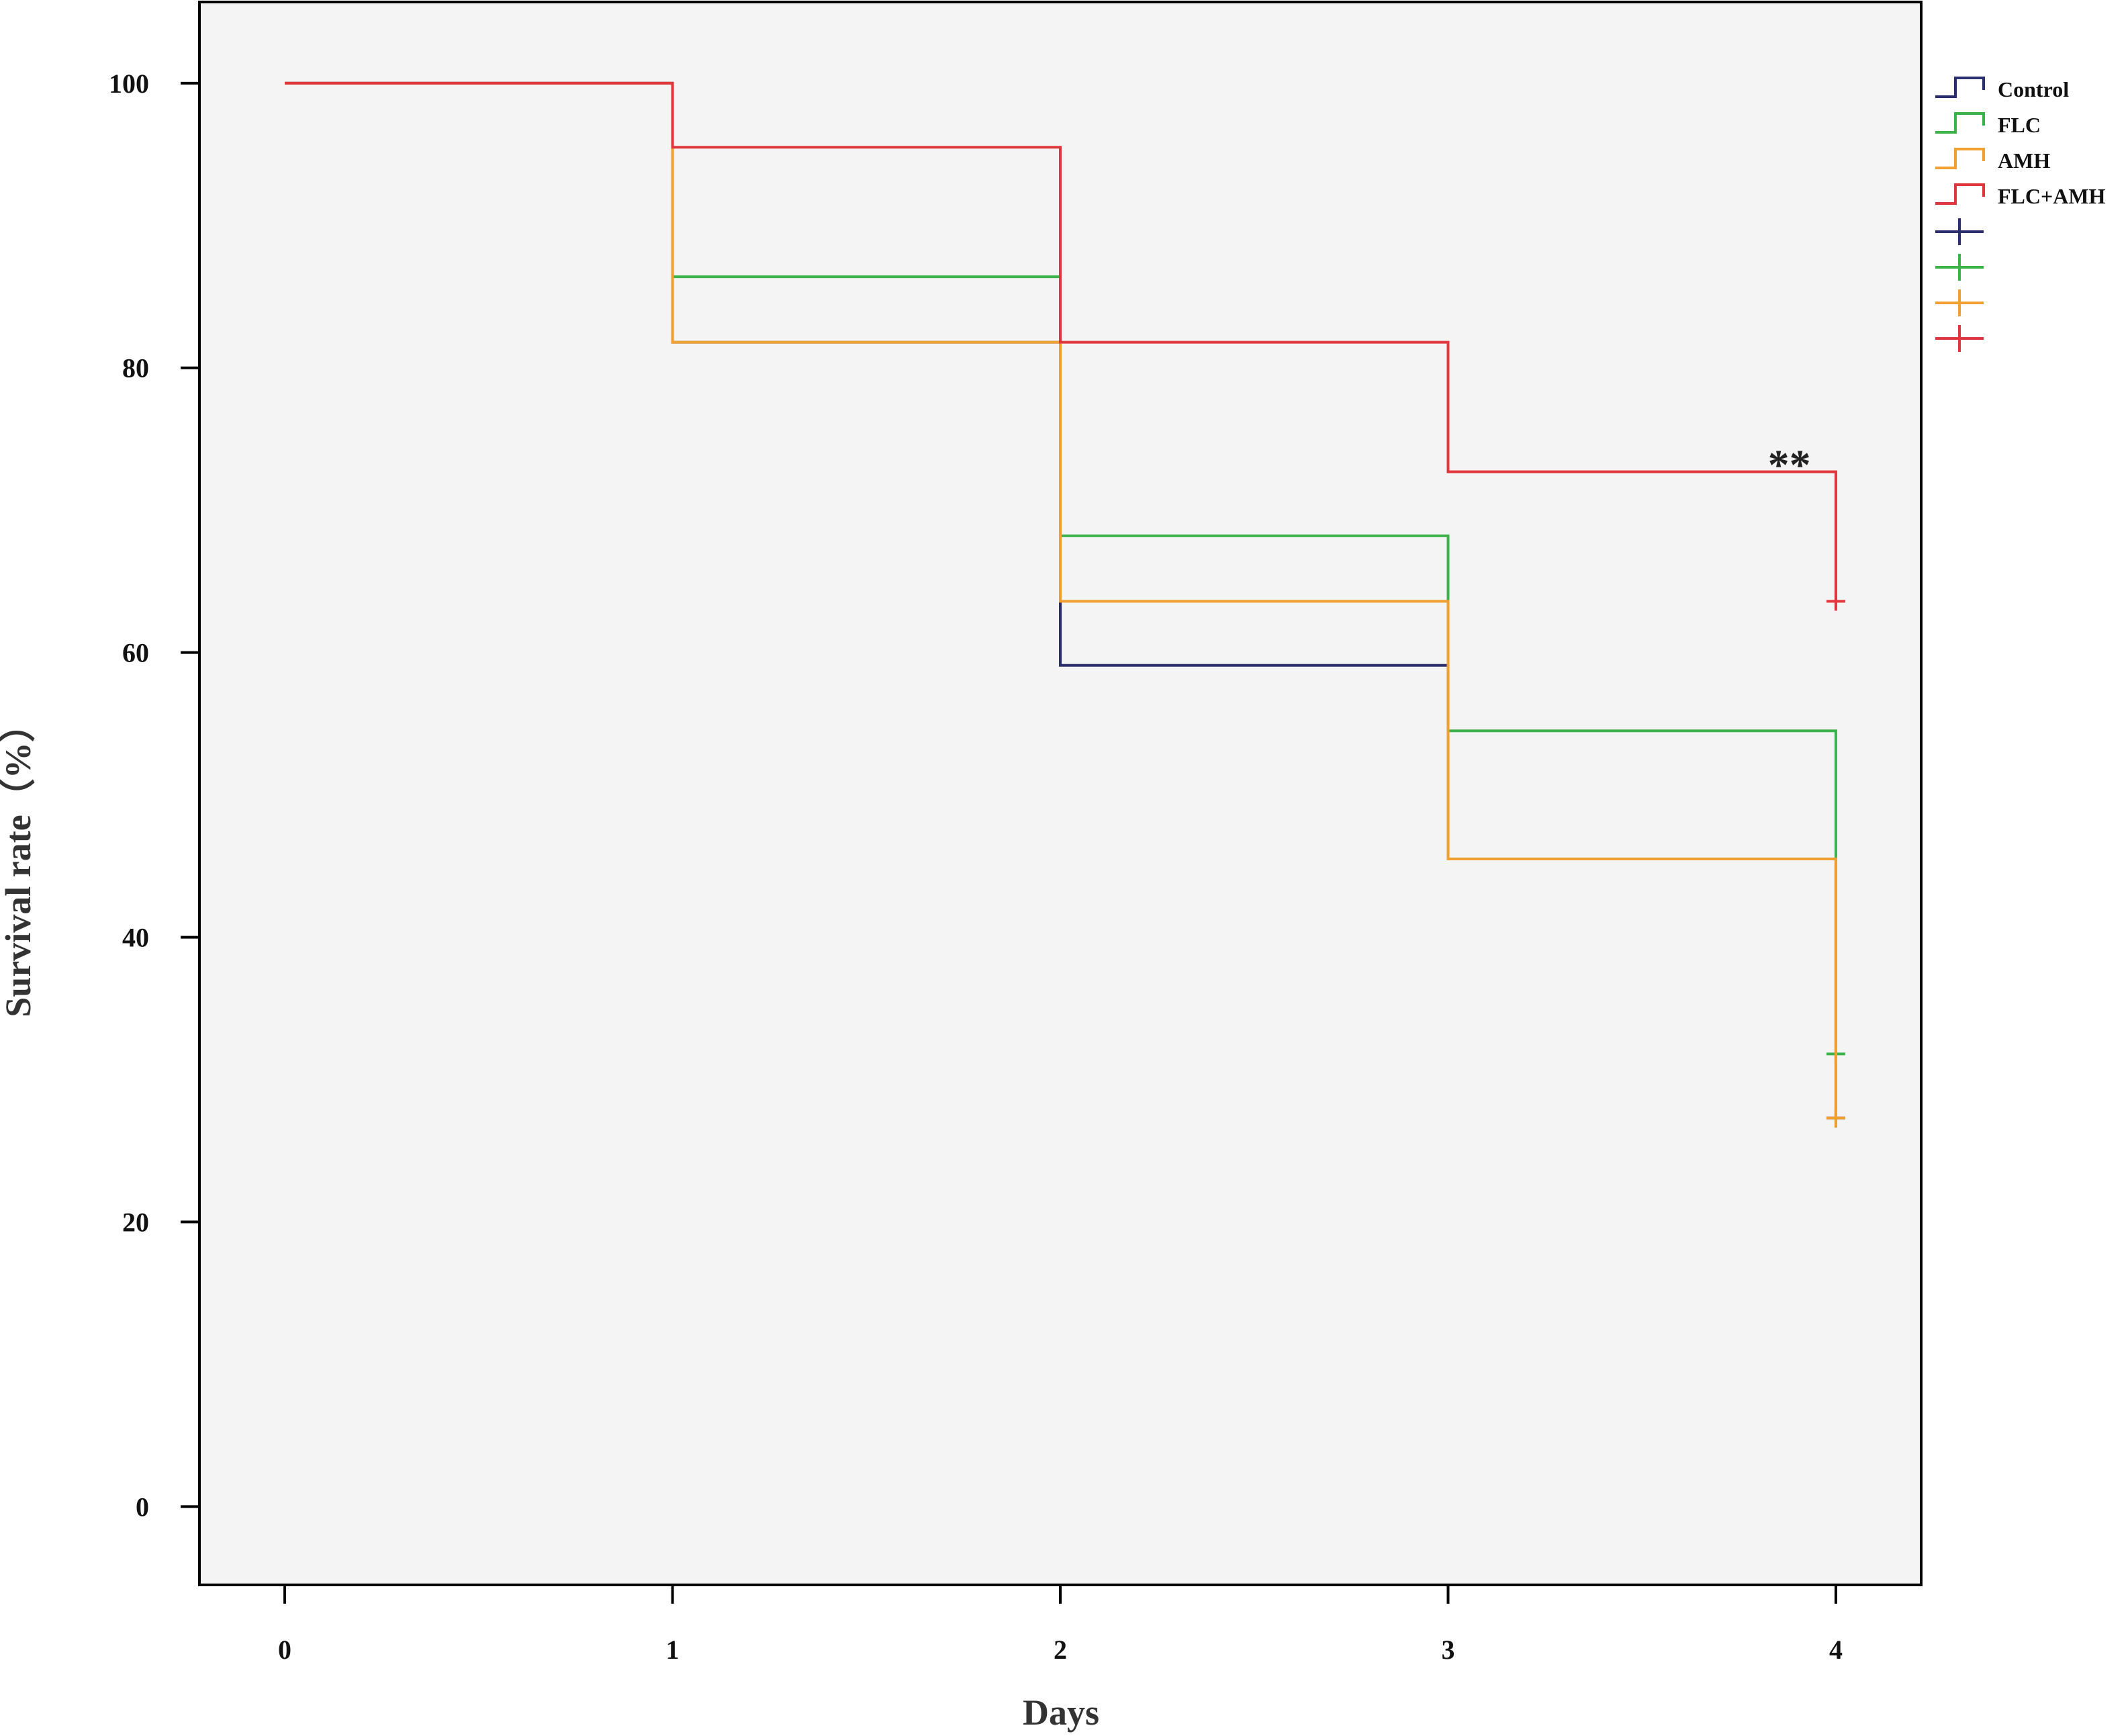 This screenshot has height=1736, width=2128. What do you see at coordinates (2052, 196) in the screenshot?
I see `legend-label: FLC+AMH` at bounding box center [2052, 196].